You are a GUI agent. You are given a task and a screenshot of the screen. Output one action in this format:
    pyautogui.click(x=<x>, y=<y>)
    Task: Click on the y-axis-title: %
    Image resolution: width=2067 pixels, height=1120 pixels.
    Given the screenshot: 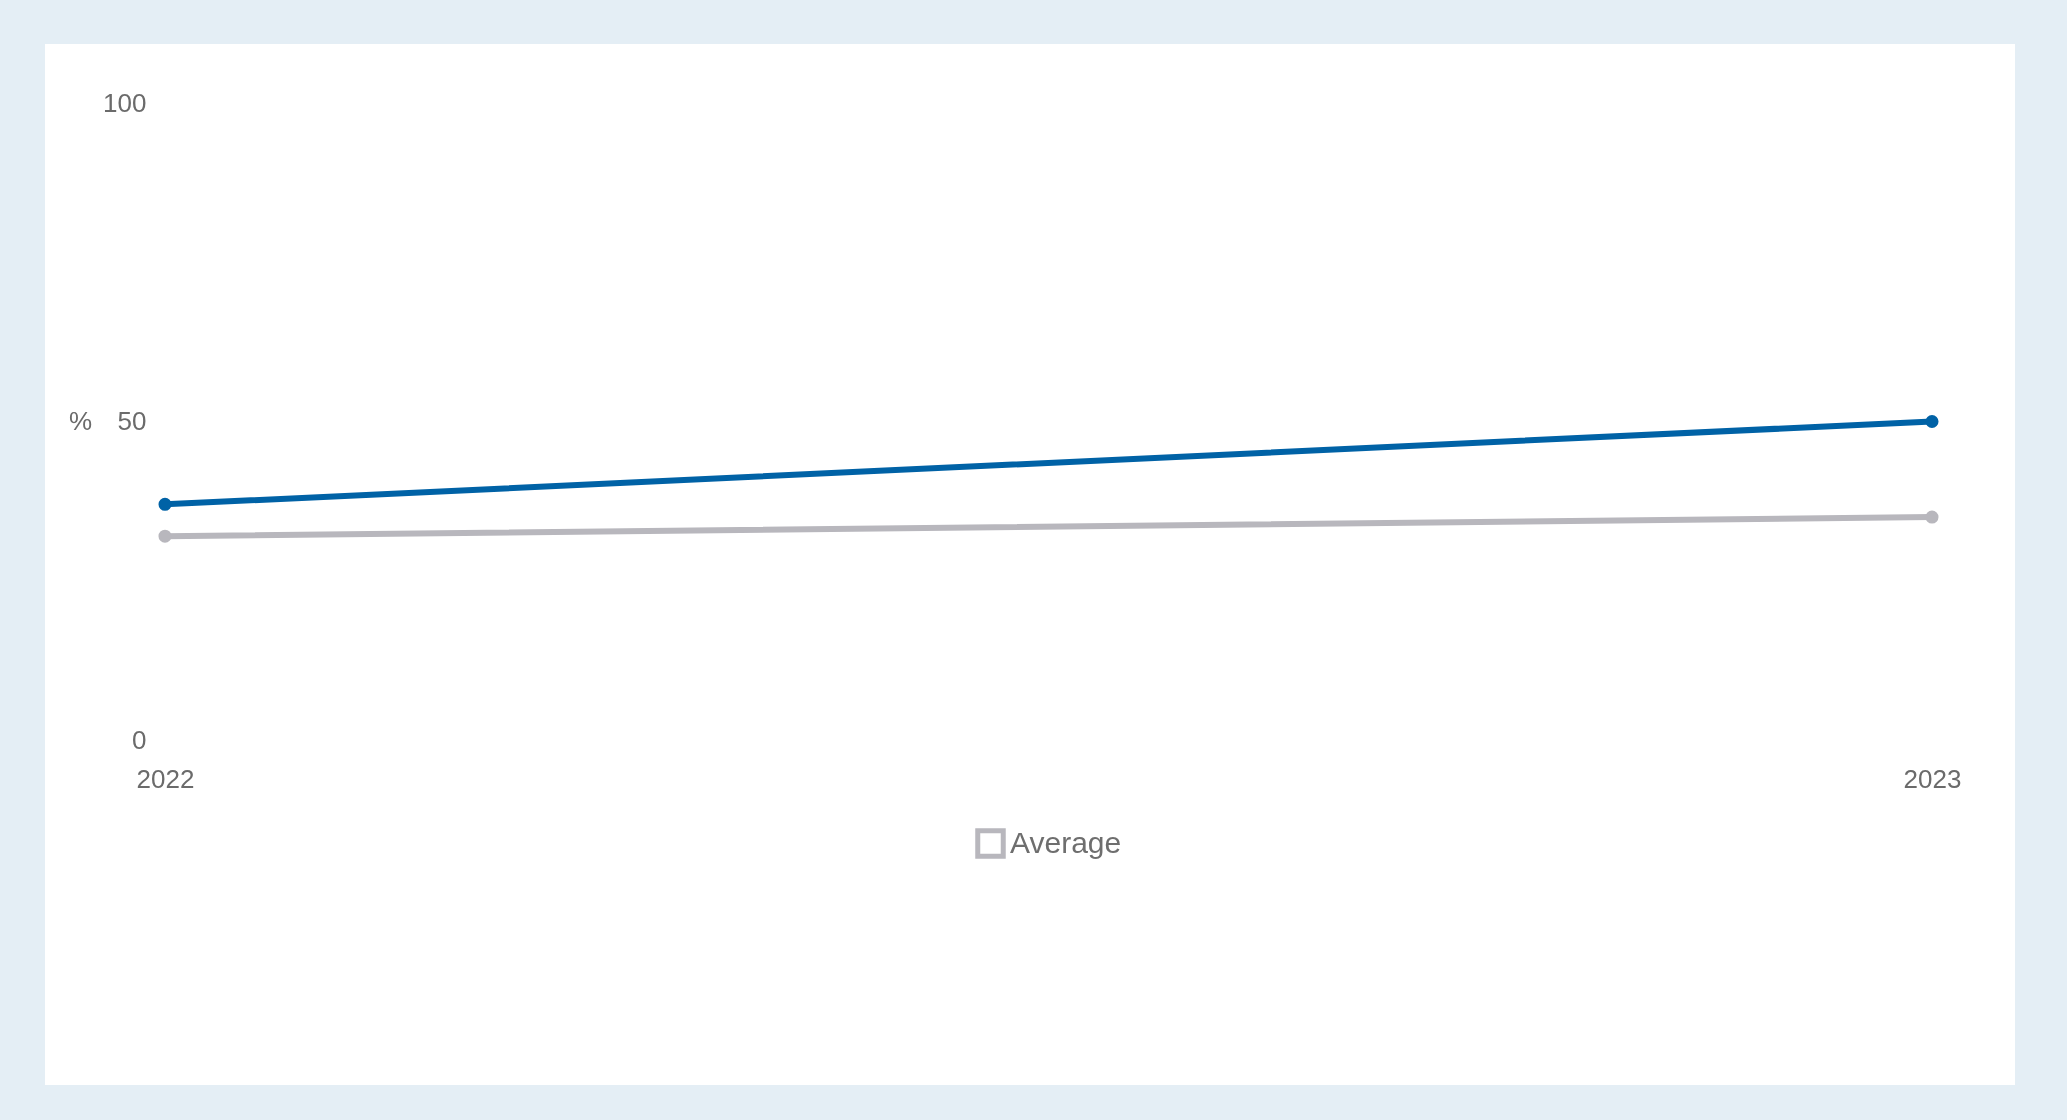 What is the action you would take?
    pyautogui.click(x=80, y=420)
    